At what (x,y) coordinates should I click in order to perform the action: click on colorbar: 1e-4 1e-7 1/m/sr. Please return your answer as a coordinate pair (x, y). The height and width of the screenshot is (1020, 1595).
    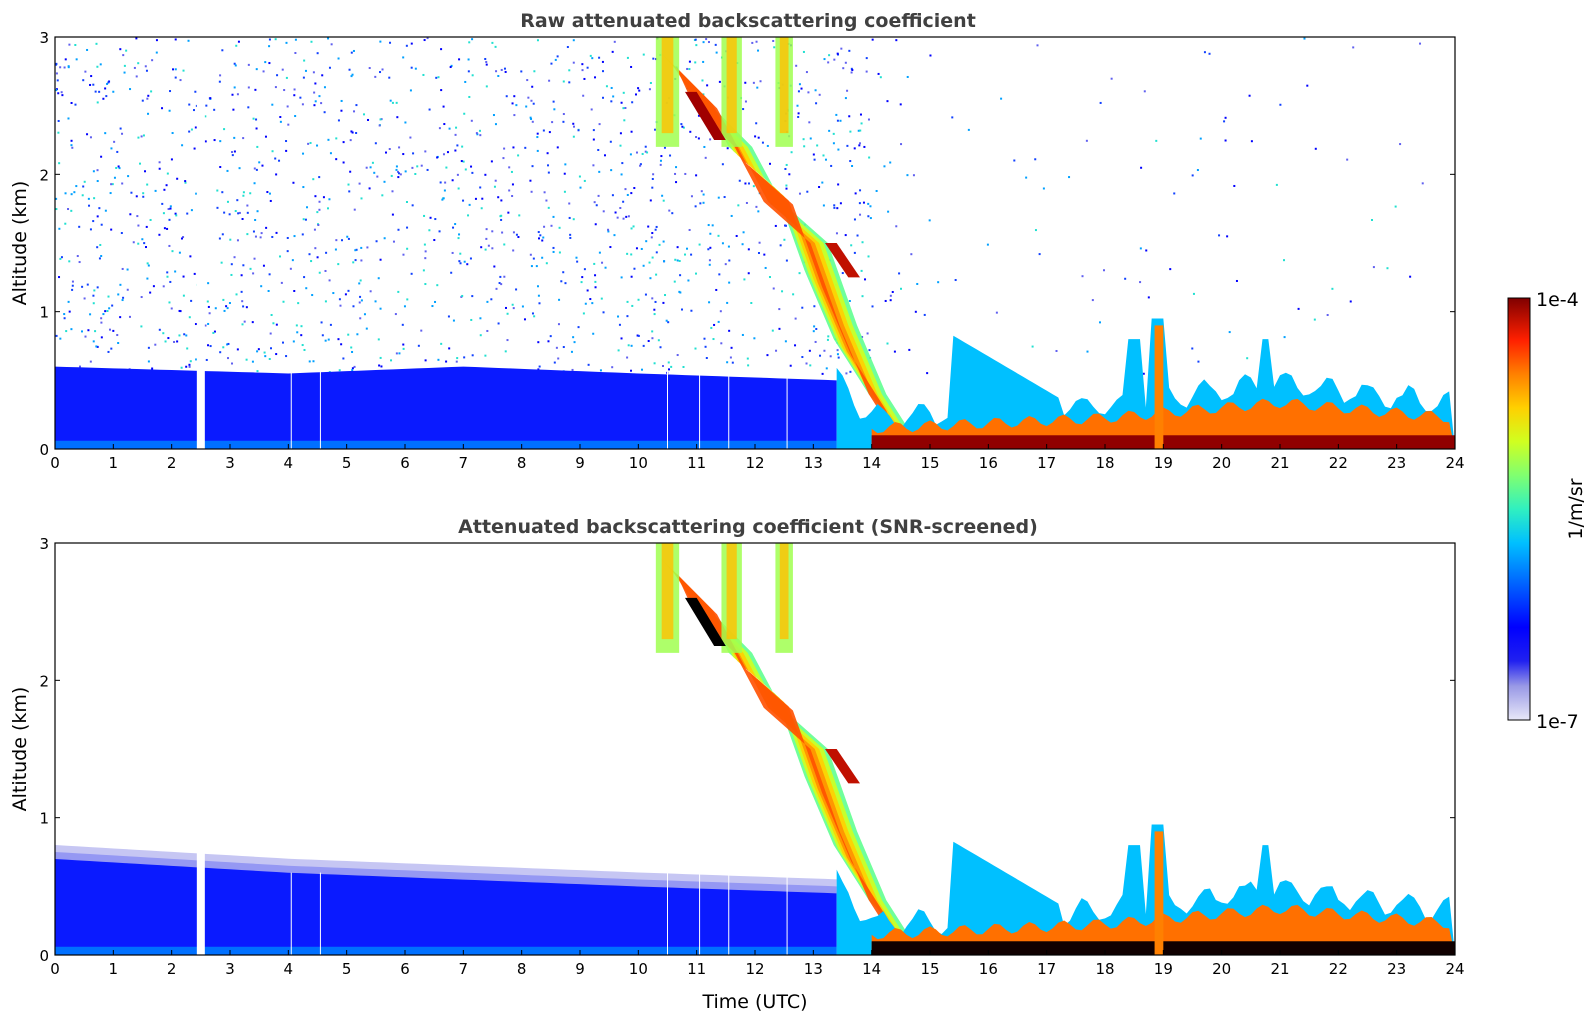
    Looking at the image, I should click on (1547, 511).